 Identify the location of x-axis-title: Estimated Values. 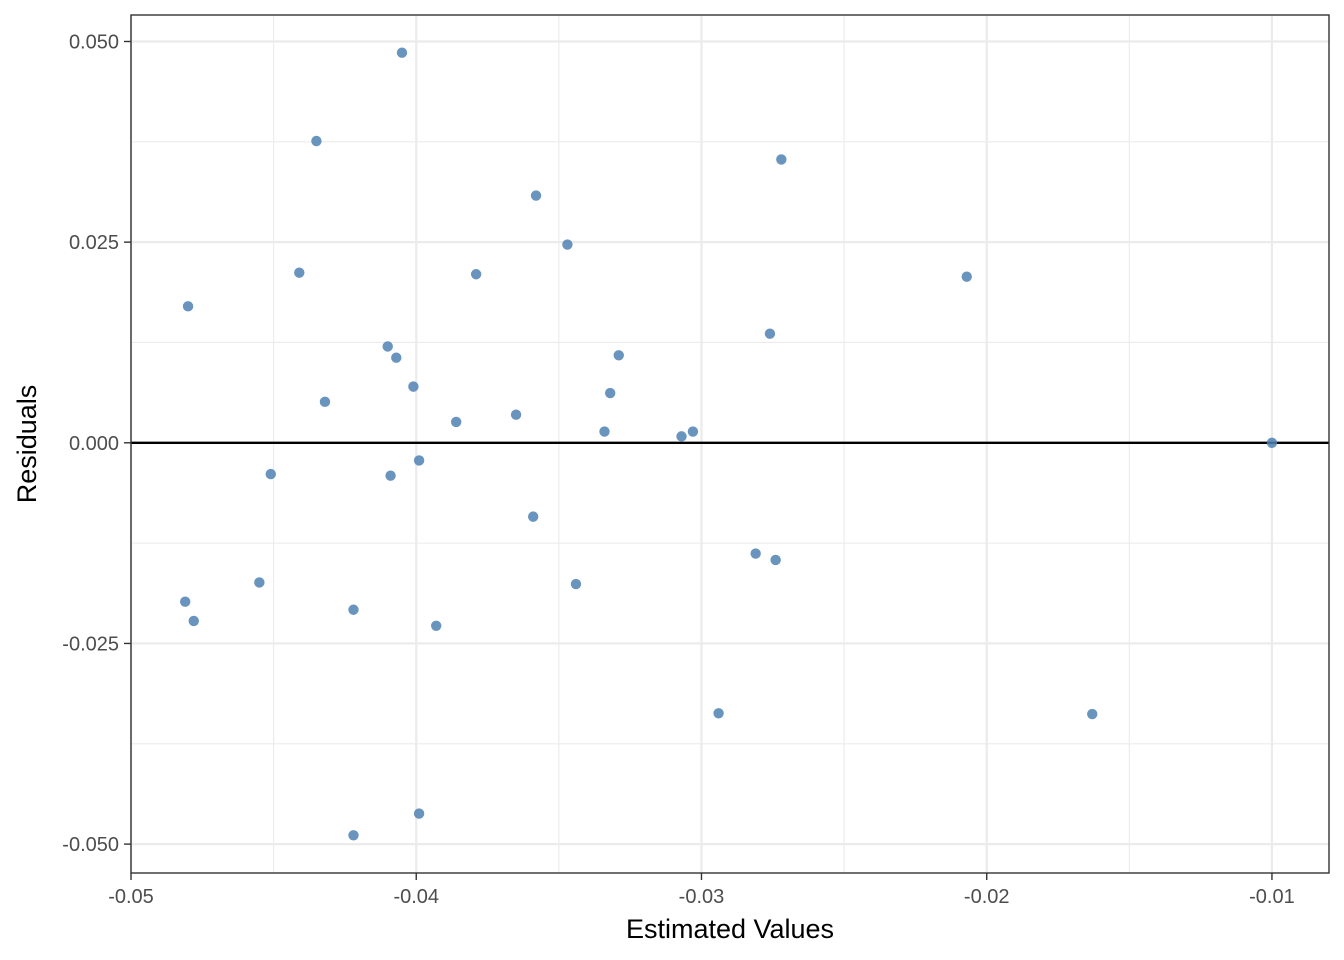
(730, 929).